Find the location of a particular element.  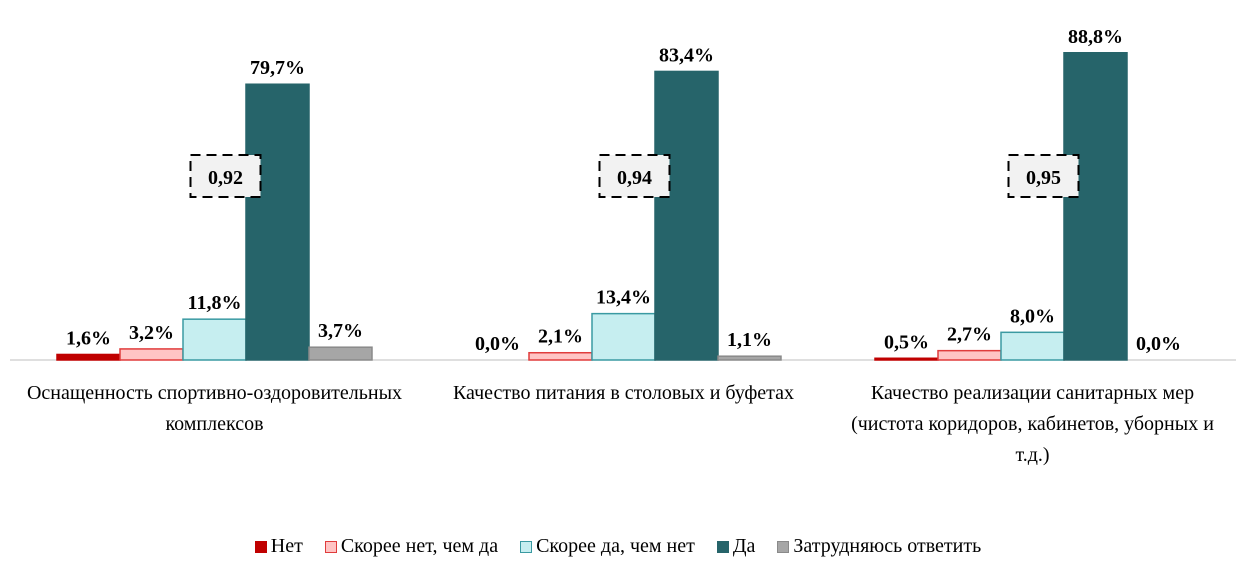

annotation: 0,92 is located at coordinates (225, 178).